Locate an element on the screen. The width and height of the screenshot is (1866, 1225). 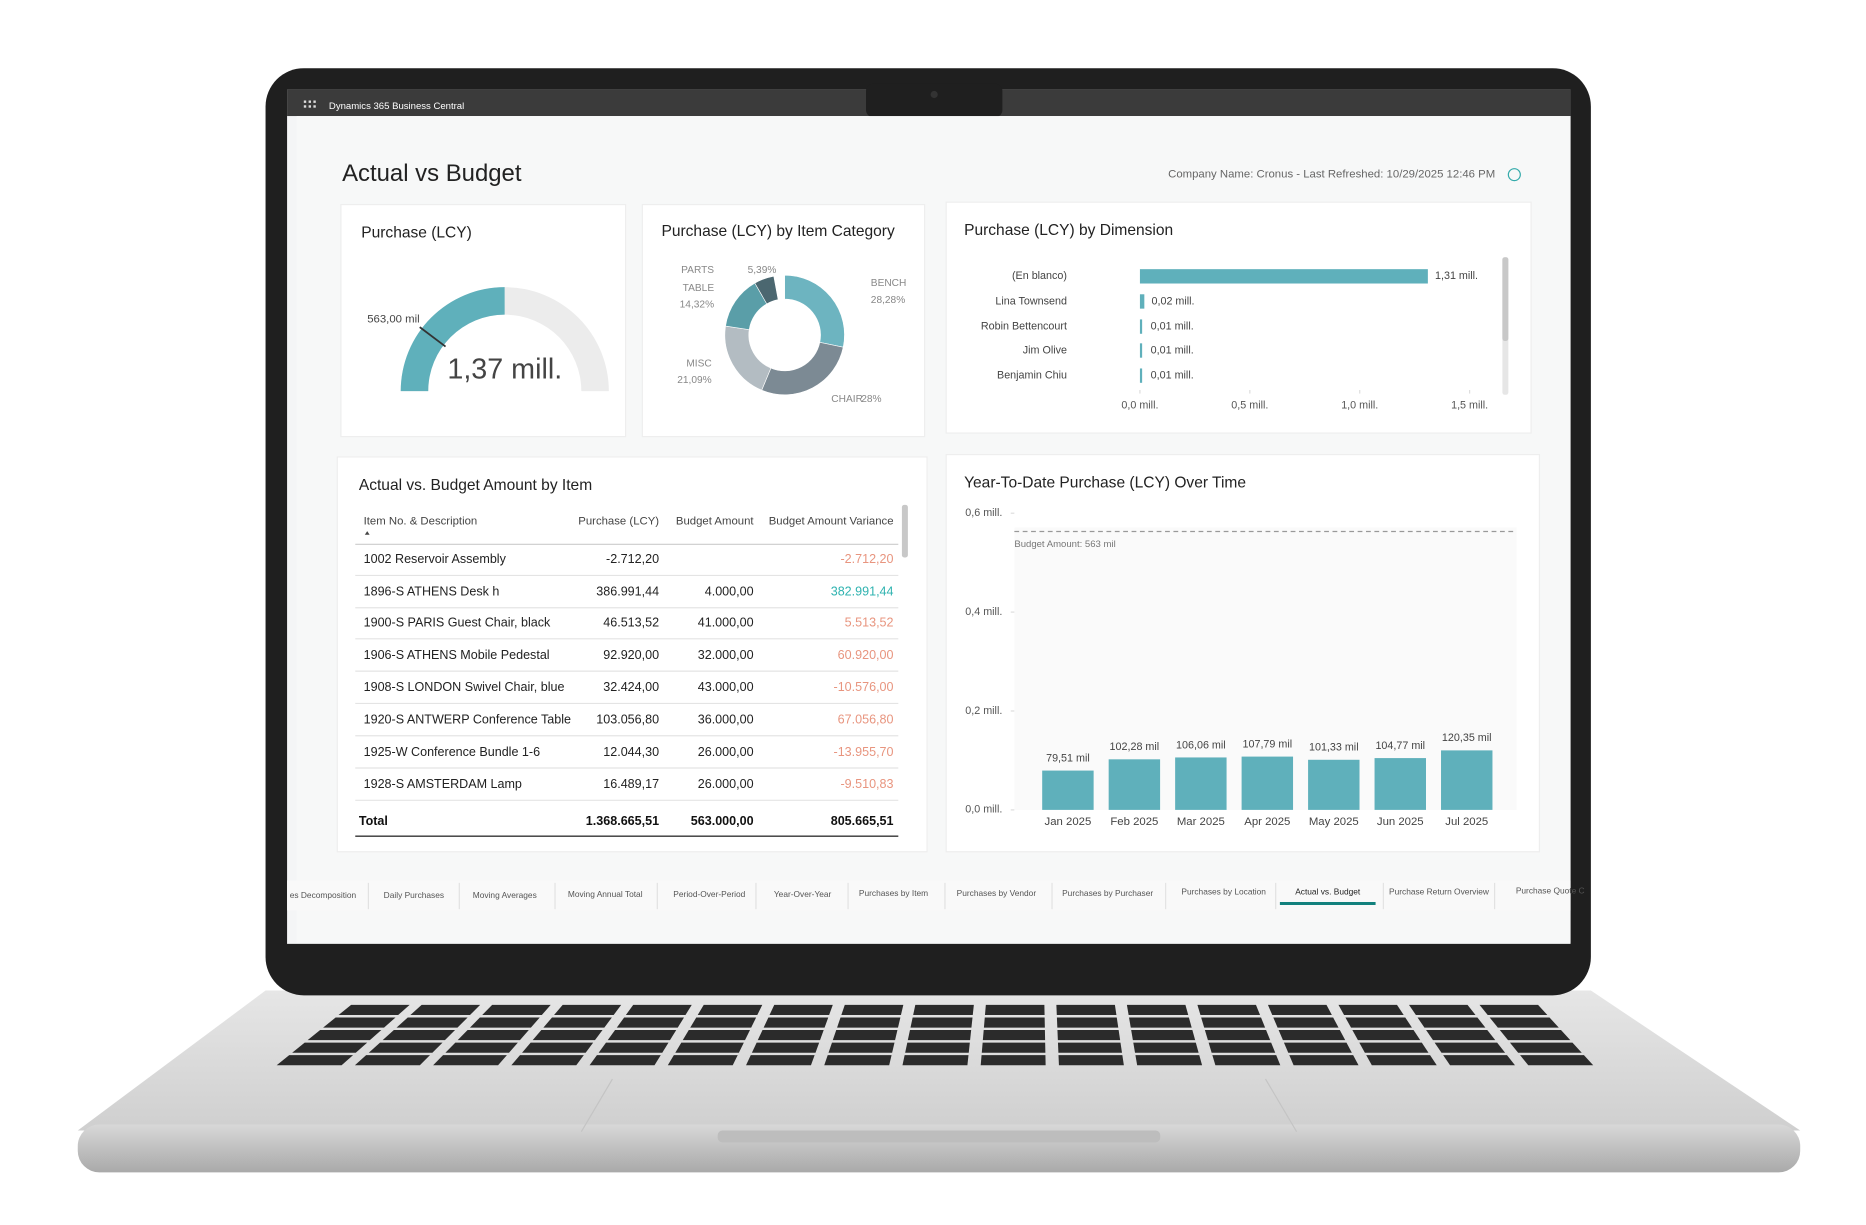
cell: 26.000,00 is located at coordinates (726, 784).